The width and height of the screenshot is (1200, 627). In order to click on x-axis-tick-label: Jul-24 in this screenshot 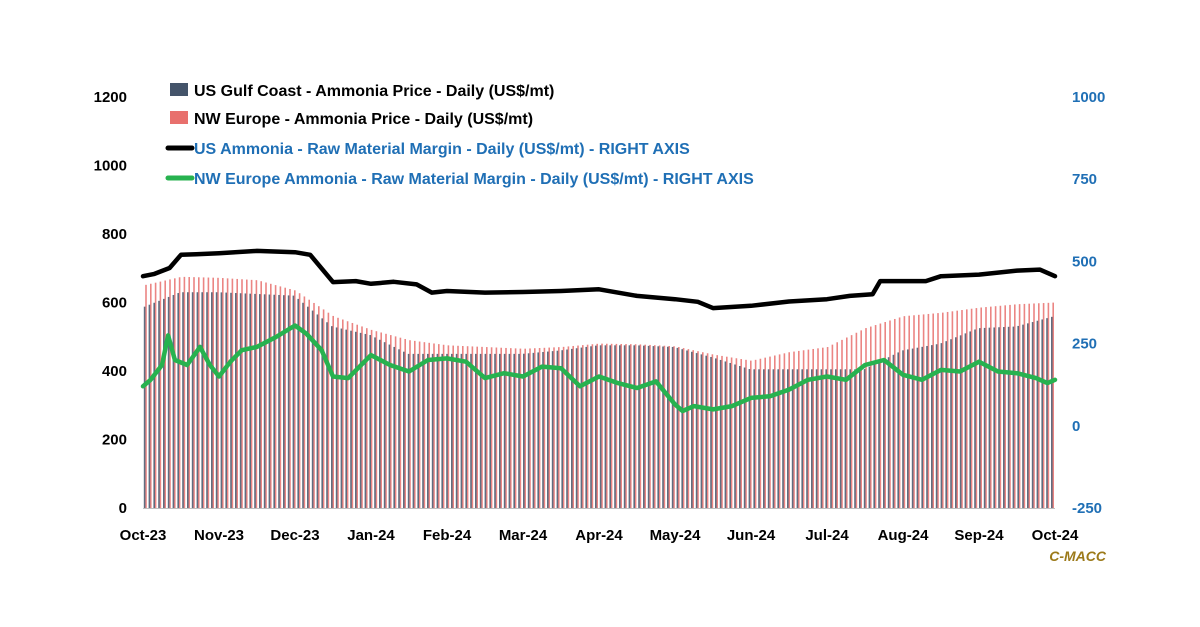, I will do `click(827, 535)`.